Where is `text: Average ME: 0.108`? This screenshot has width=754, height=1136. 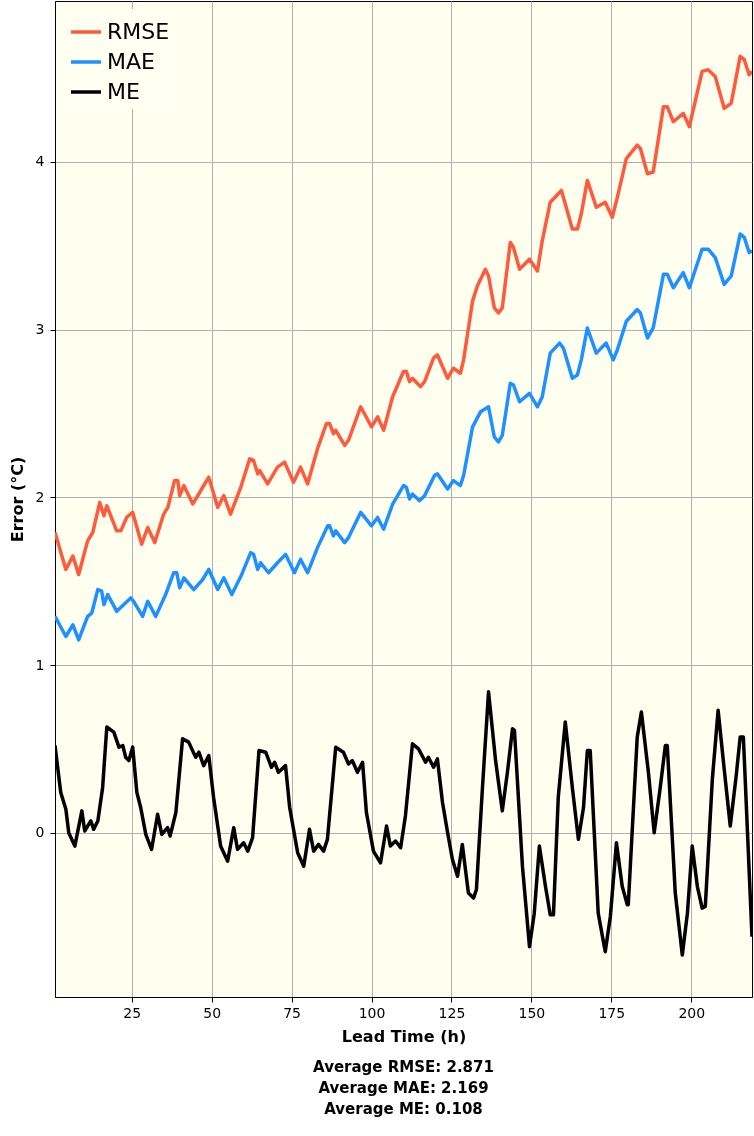
text: Average ME: 0.108 is located at coordinates (403, 1109).